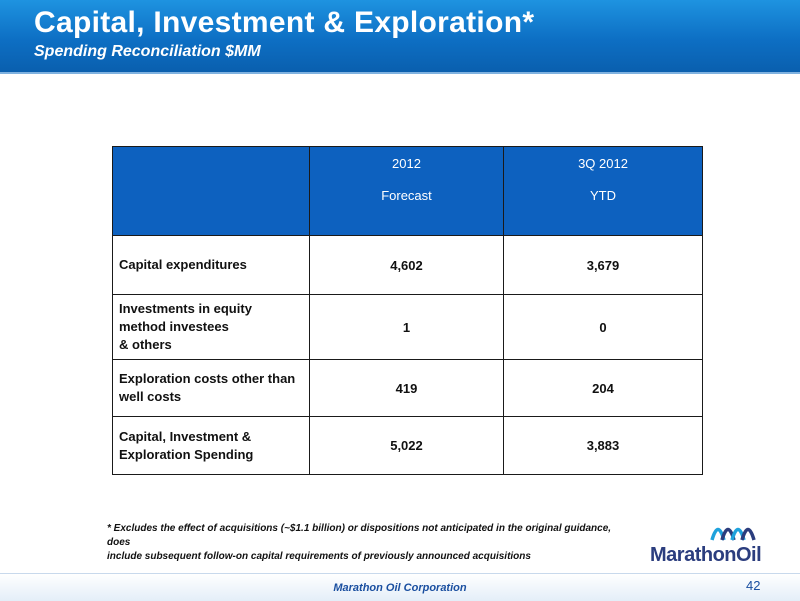 Image resolution: width=800 pixels, height=601 pixels. I want to click on row-label-line: Investments in equity, so click(185, 308).